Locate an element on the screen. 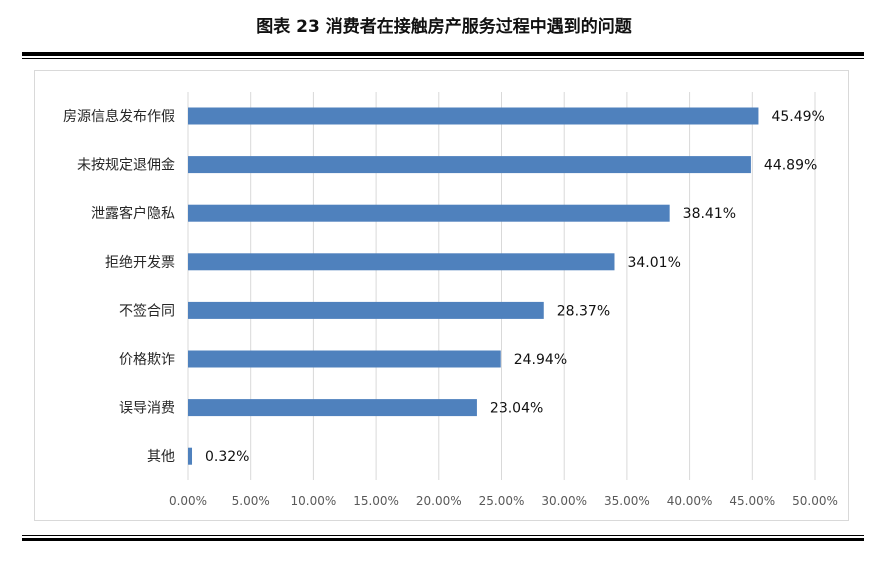 The width and height of the screenshot is (888, 565). value-label: 0.32% is located at coordinates (227, 457).